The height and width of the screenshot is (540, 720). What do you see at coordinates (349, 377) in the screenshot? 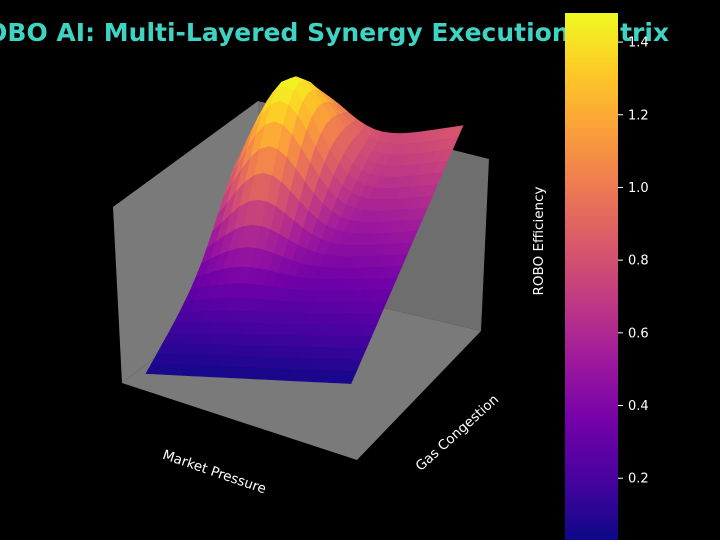
I see `surface-facet` at bounding box center [349, 377].